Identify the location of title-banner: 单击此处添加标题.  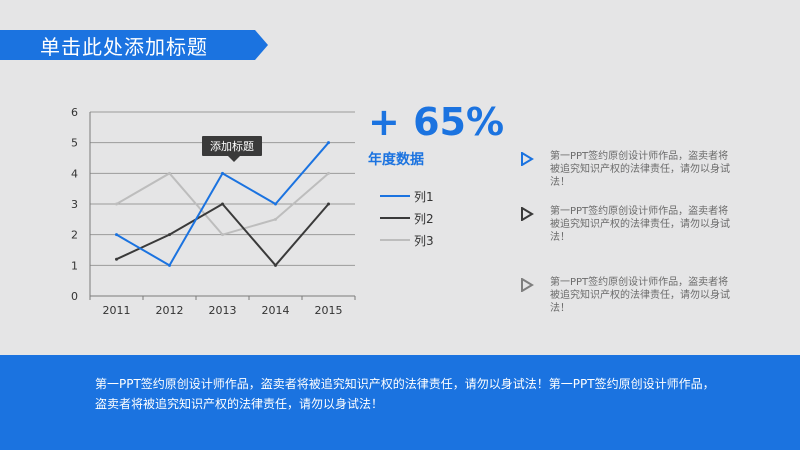
(134, 45).